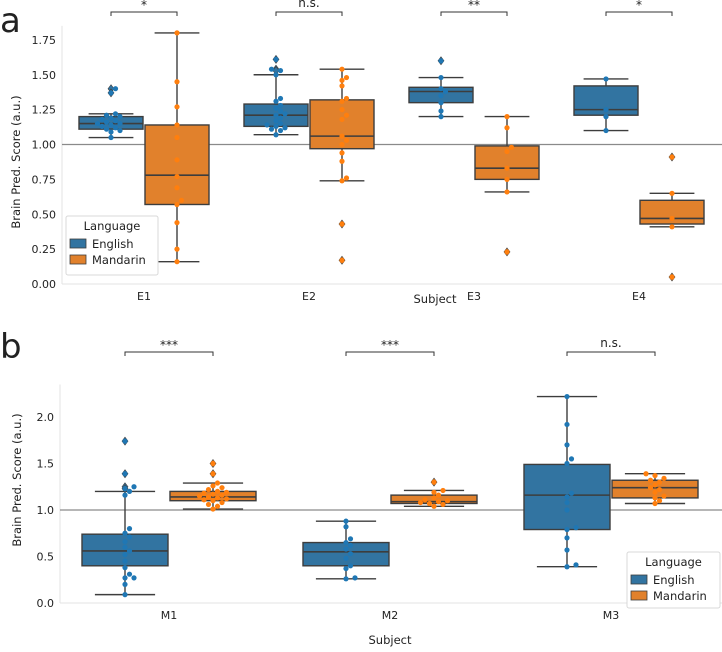 Image resolution: width=722 pixels, height=652 pixels. I want to click on x-axis-label: Subject, so click(390, 640).